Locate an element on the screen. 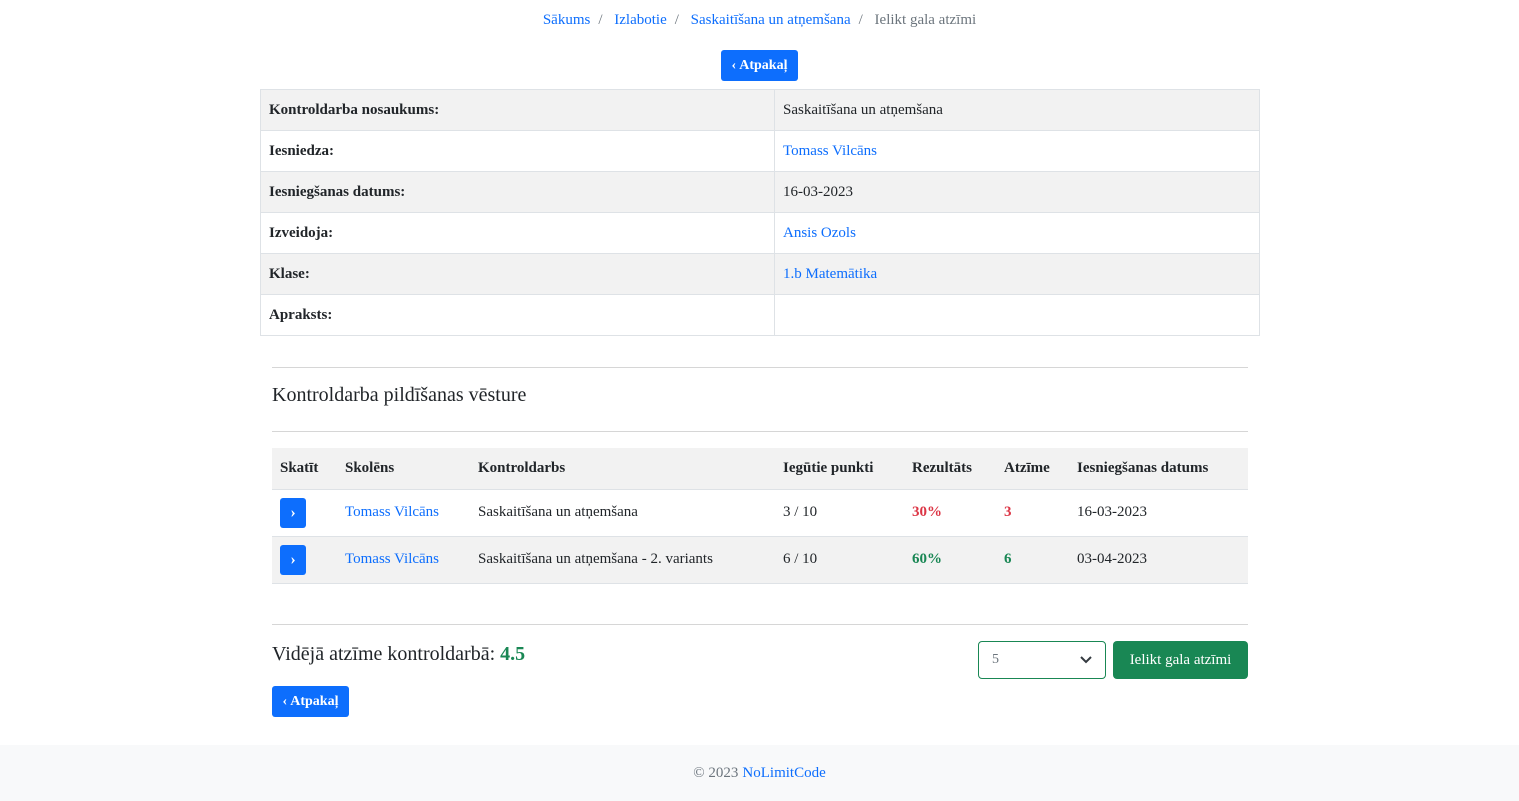 This screenshot has width=1519, height=801. back-button-bottom: ‹ Atpakaļ is located at coordinates (310, 701).